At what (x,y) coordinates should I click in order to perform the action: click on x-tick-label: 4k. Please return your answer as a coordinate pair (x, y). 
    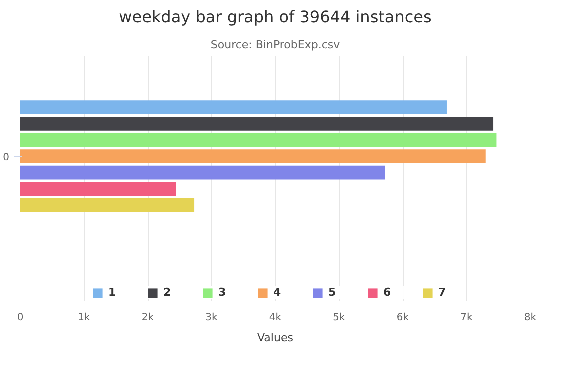
    Looking at the image, I should click on (275, 318).